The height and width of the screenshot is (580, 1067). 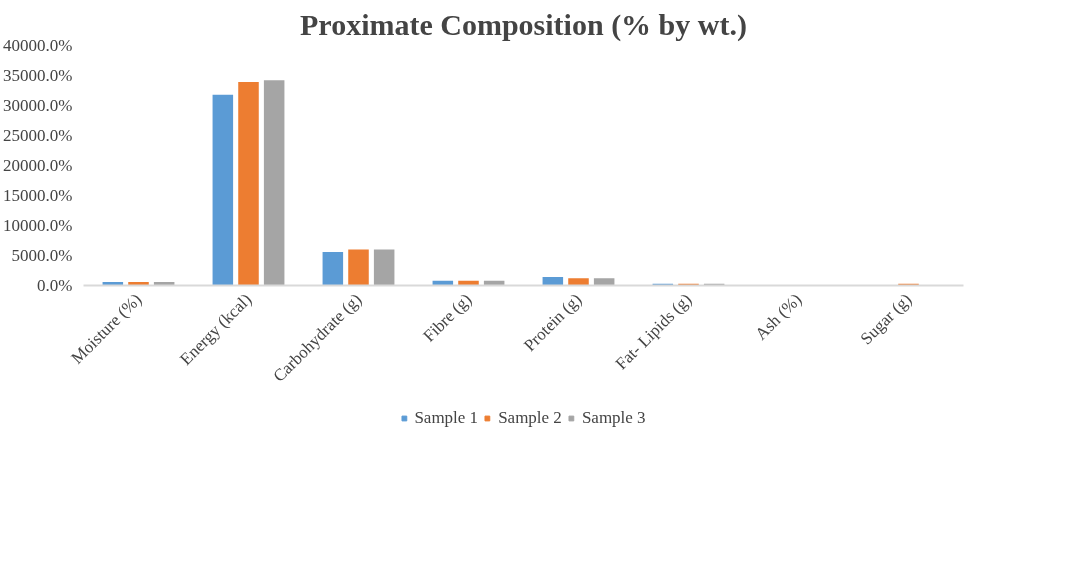 I want to click on y-tick-label: 10000.0%, so click(x=38, y=225).